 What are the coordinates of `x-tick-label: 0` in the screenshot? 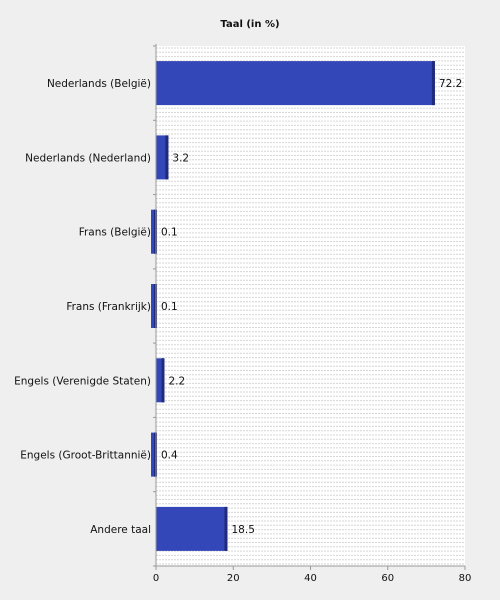 It's located at (156, 578).